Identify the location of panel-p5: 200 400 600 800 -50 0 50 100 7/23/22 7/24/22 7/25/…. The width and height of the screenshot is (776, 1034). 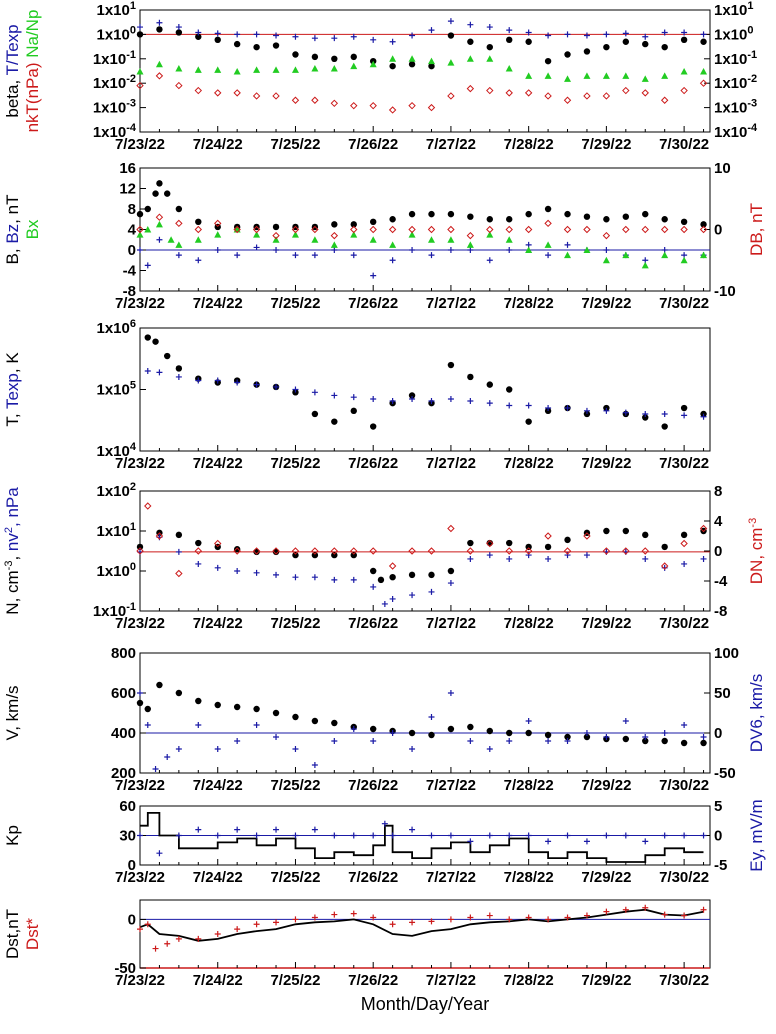
(384, 719).